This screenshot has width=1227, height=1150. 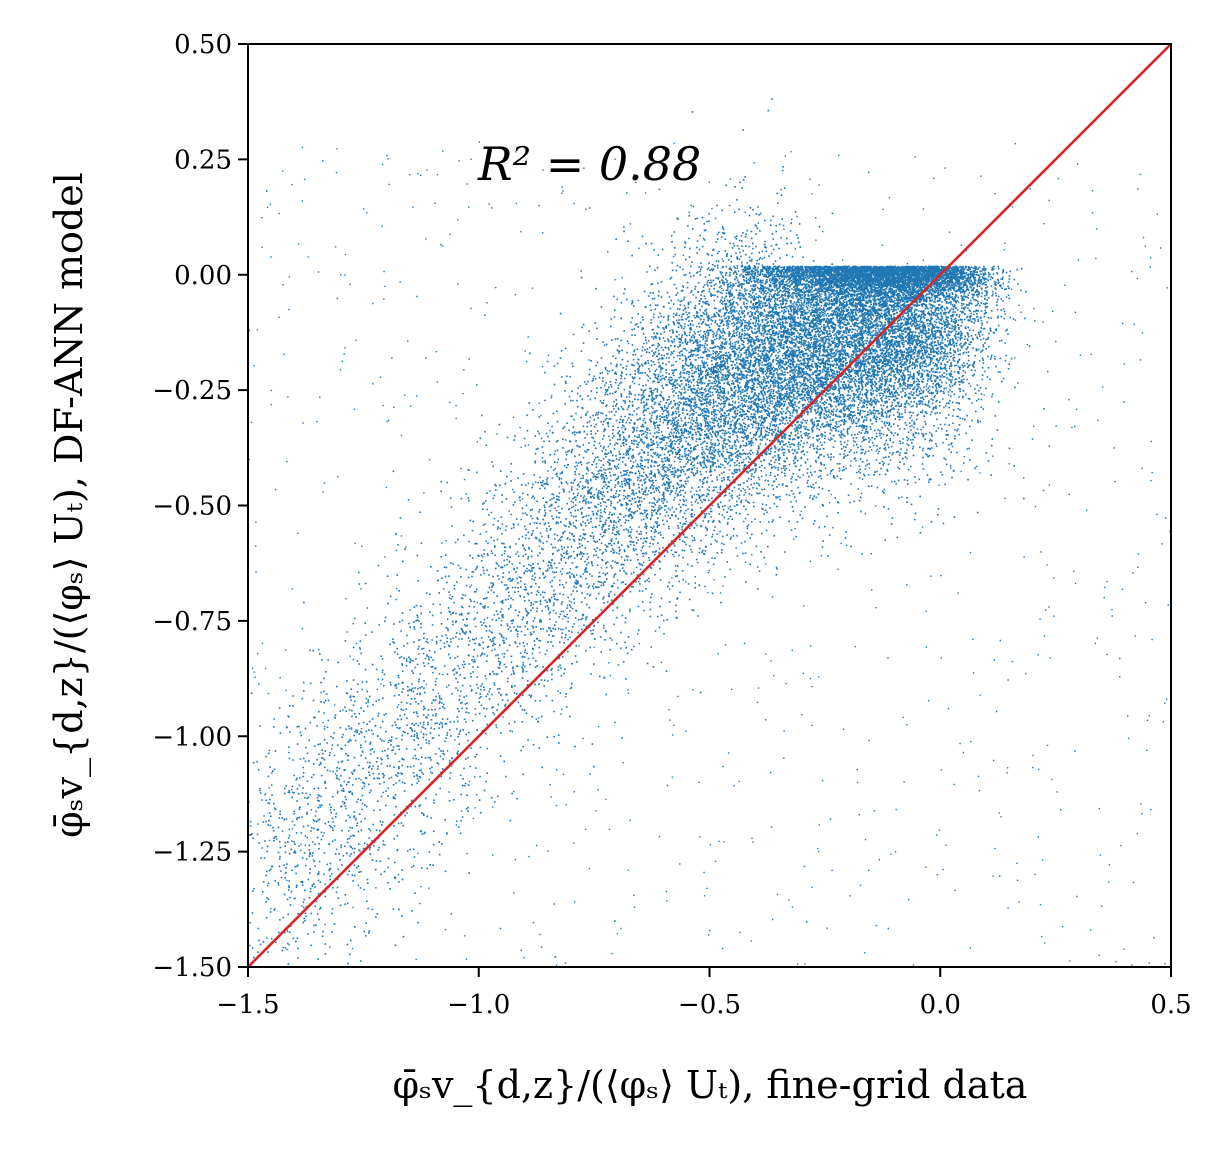 What do you see at coordinates (940, 1005) in the screenshot?
I see `x-tick-label: 0.0` at bounding box center [940, 1005].